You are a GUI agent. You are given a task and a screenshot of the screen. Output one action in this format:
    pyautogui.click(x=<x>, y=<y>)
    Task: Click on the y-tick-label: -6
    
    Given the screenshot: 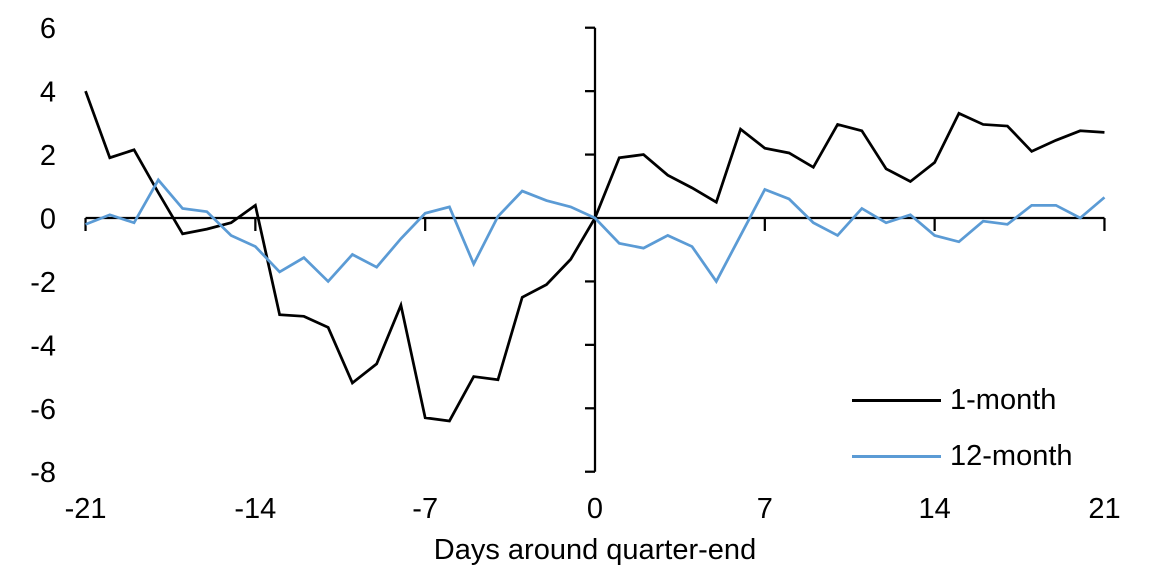 What is the action you would take?
    pyautogui.click(x=43, y=410)
    